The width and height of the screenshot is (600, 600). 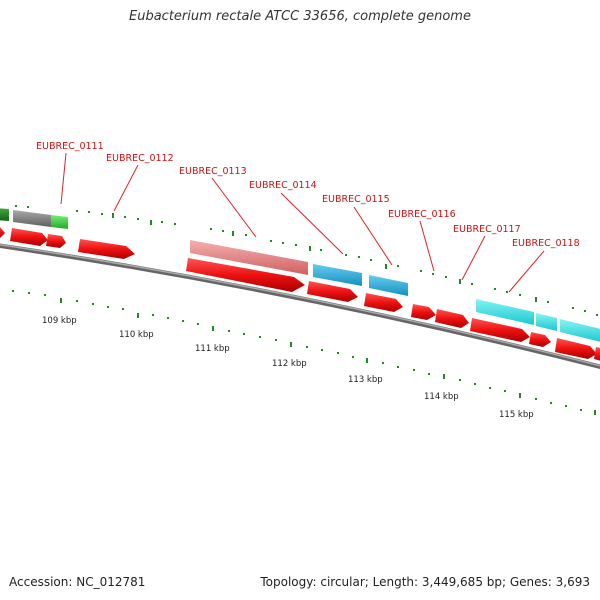 What do you see at coordinates (487, 229) in the screenshot?
I see `gene-label-EUBREC_0117: EUBREC_0117` at bounding box center [487, 229].